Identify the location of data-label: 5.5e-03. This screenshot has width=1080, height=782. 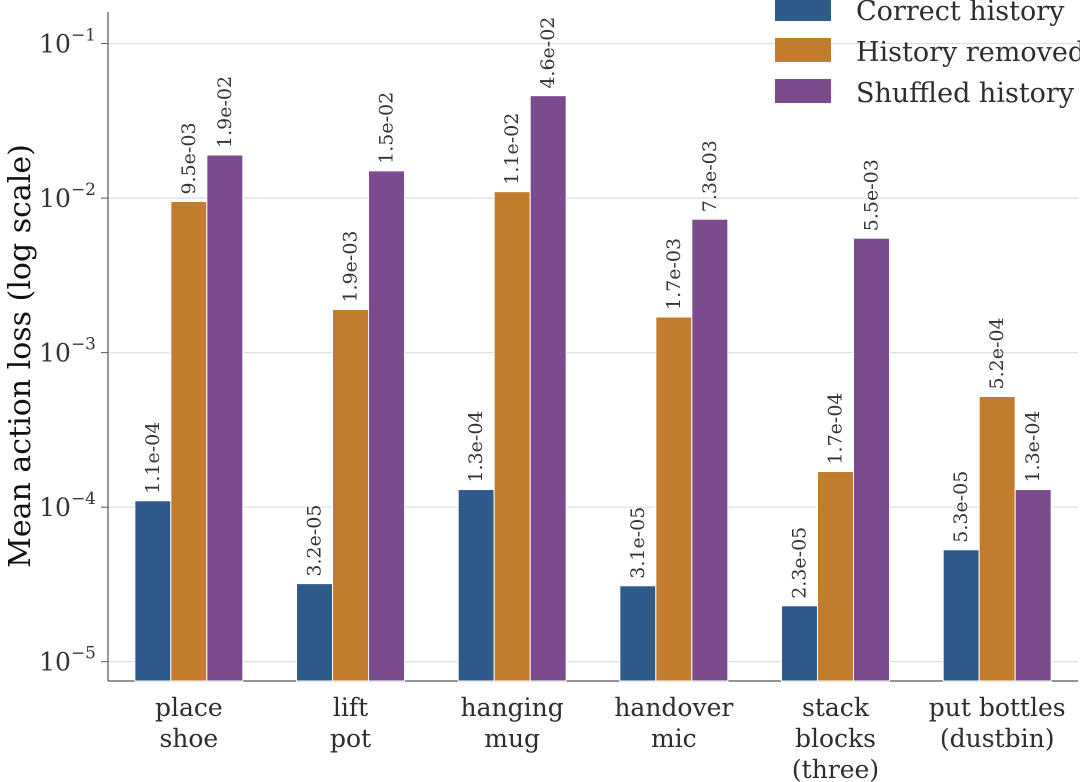
(872, 195).